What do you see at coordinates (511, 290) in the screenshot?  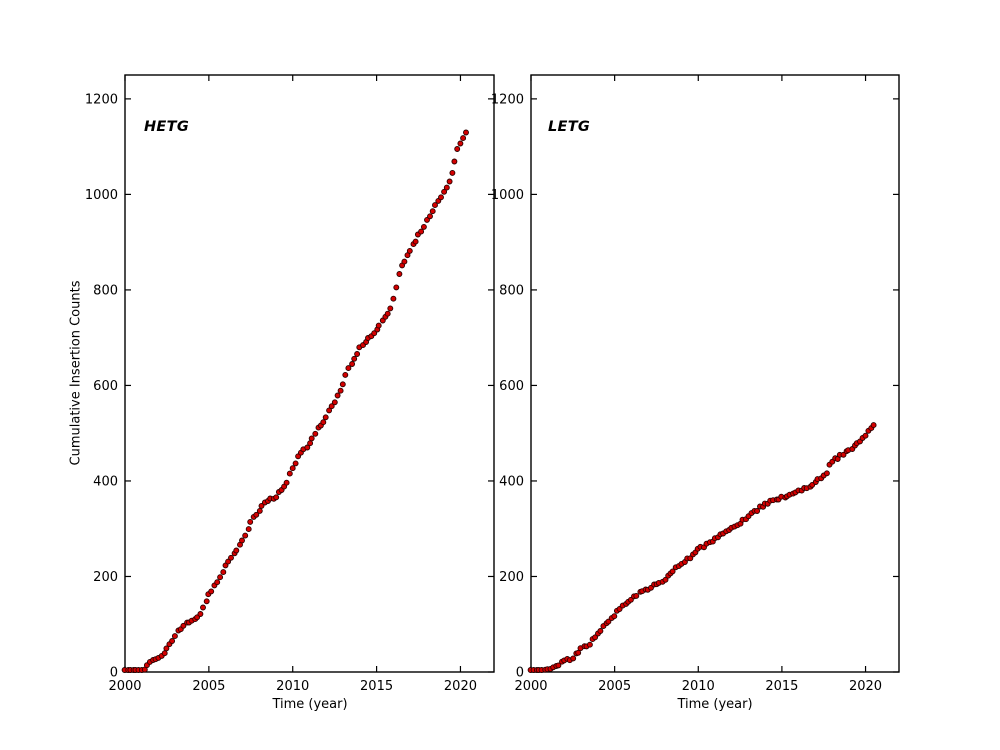 I see `y-tick-label: 800` at bounding box center [511, 290].